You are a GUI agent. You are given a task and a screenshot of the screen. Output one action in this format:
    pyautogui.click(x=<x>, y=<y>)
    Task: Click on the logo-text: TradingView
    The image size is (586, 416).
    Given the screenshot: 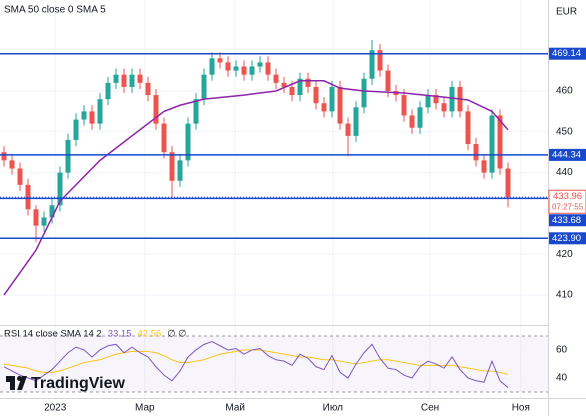 What is the action you would take?
    pyautogui.click(x=78, y=383)
    